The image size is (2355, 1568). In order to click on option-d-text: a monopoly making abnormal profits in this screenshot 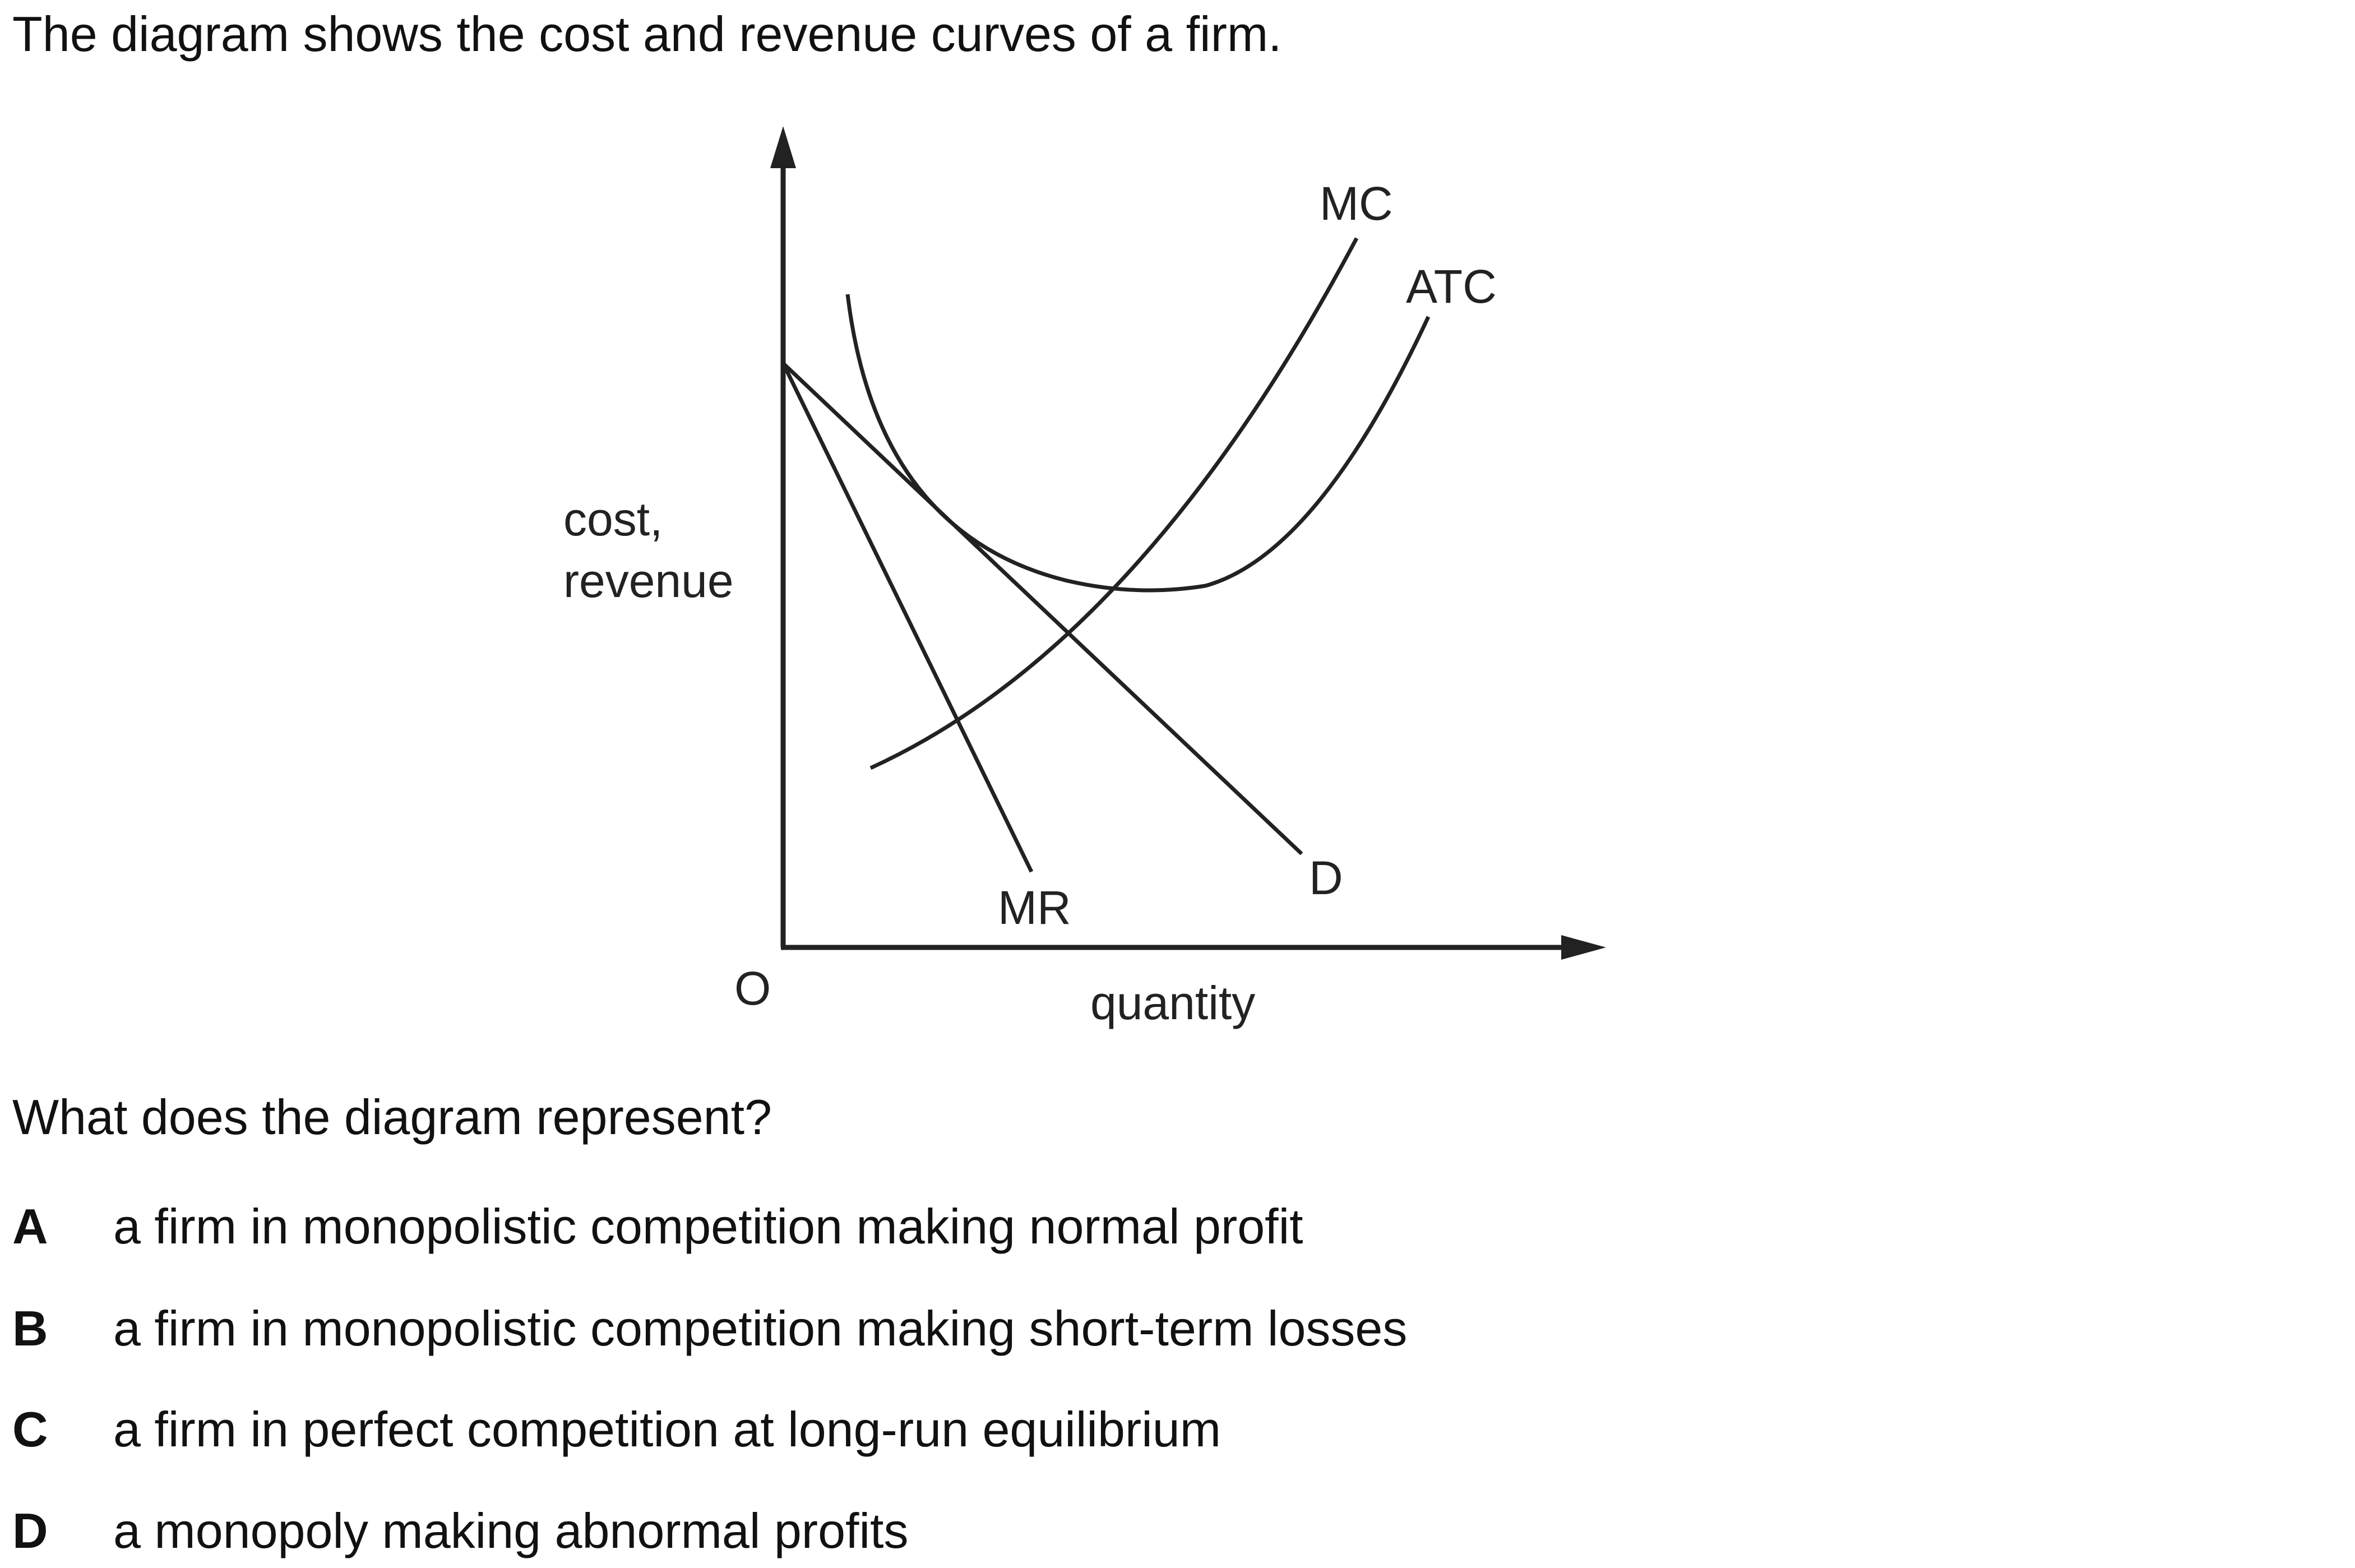, I will do `click(511, 1531)`.